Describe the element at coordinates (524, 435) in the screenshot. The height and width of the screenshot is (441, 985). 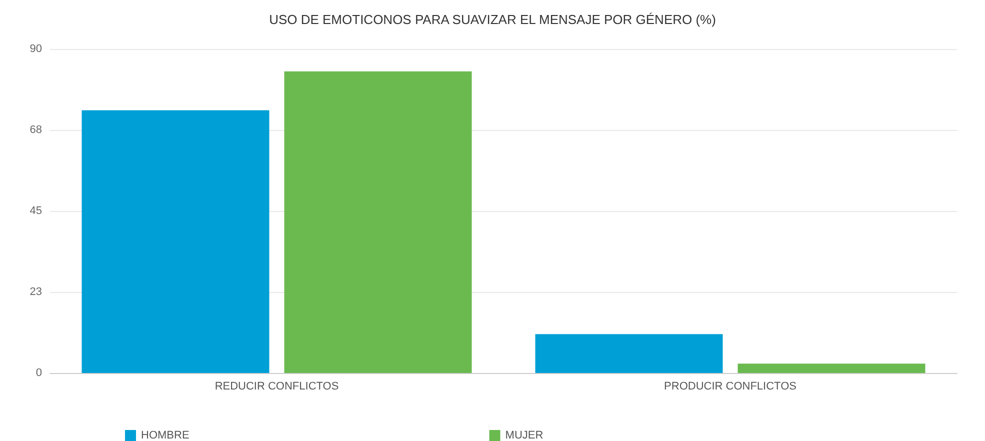
I see `legend-label: MUJER` at that location.